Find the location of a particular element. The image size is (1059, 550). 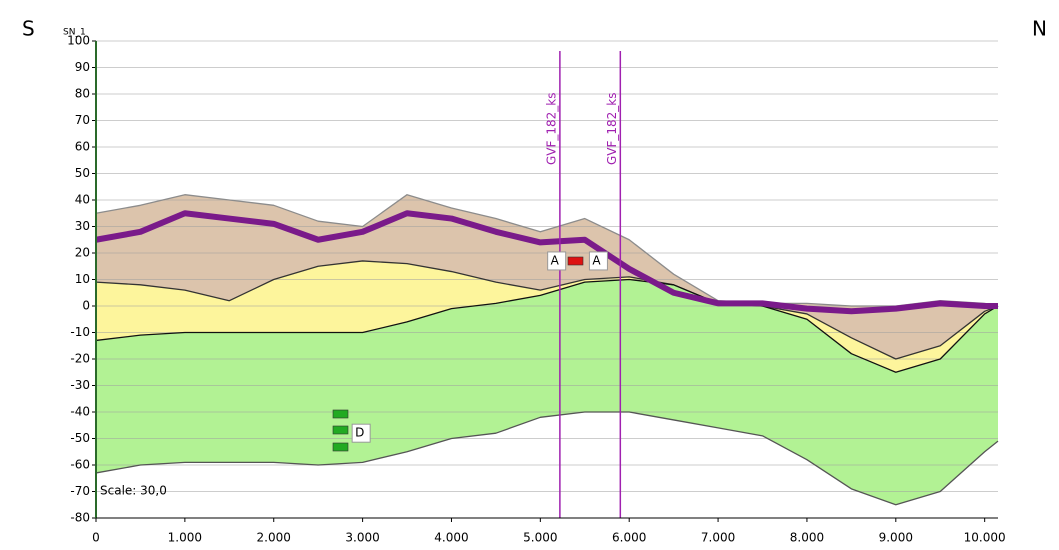

y-tick-label: 80 is located at coordinates (82, 94).